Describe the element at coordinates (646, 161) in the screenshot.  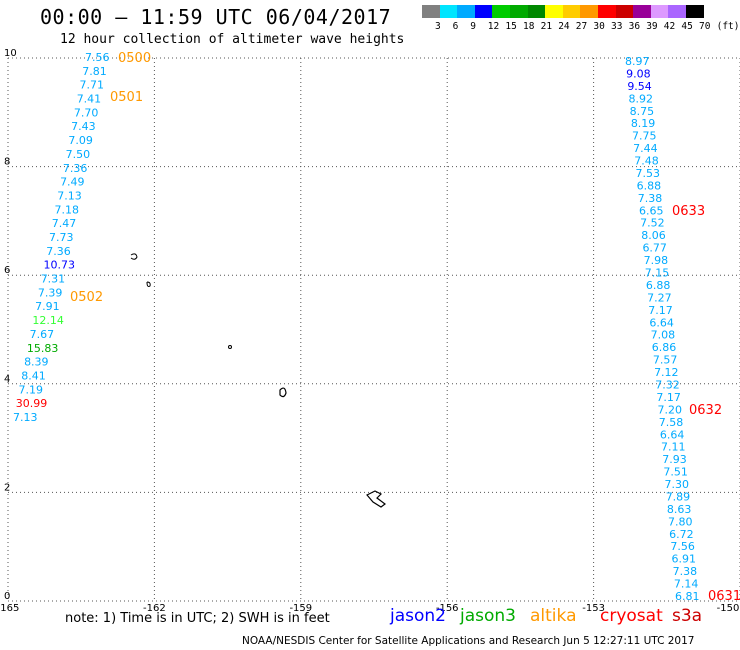
I see `swh-value-label: 7.48` at that location.